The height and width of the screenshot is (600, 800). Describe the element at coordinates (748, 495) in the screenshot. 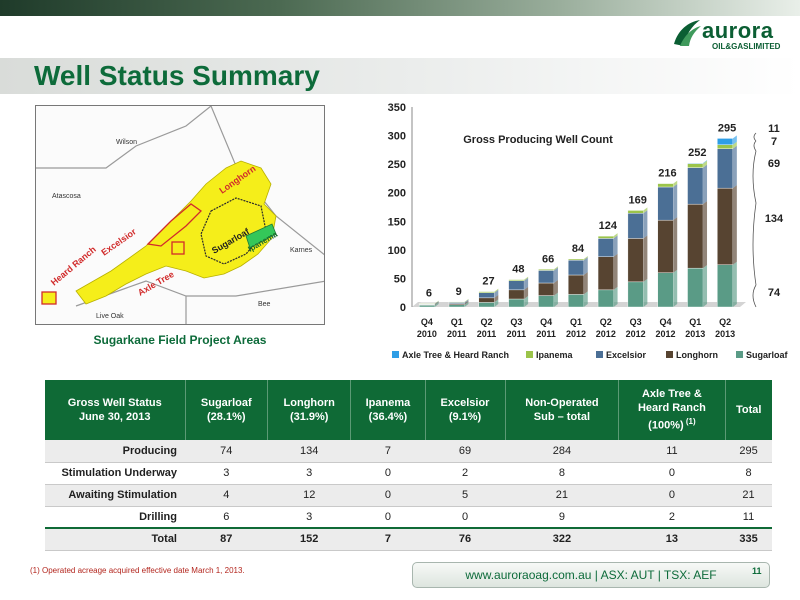

I see `table-cell: 21` at that location.